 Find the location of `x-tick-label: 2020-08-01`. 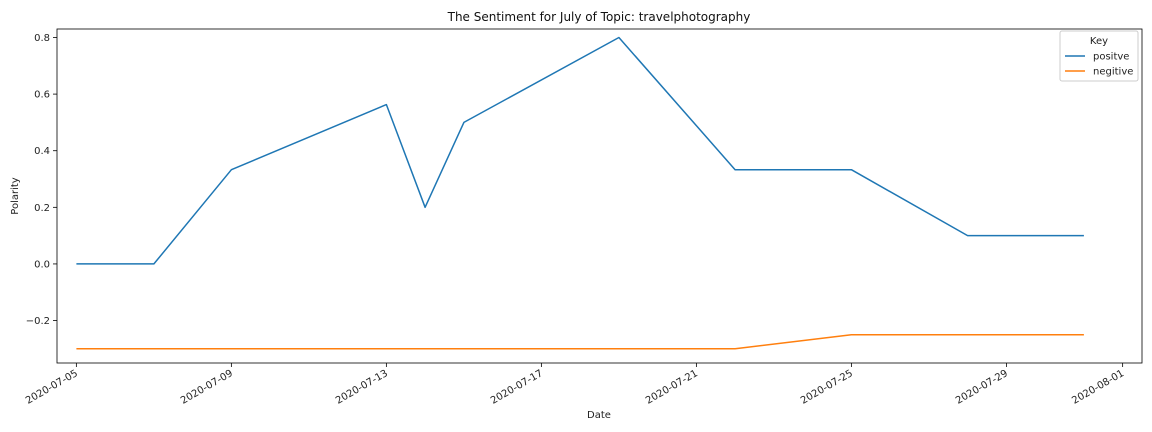

x-tick-label: 2020-08-01 is located at coordinates (1098, 387).